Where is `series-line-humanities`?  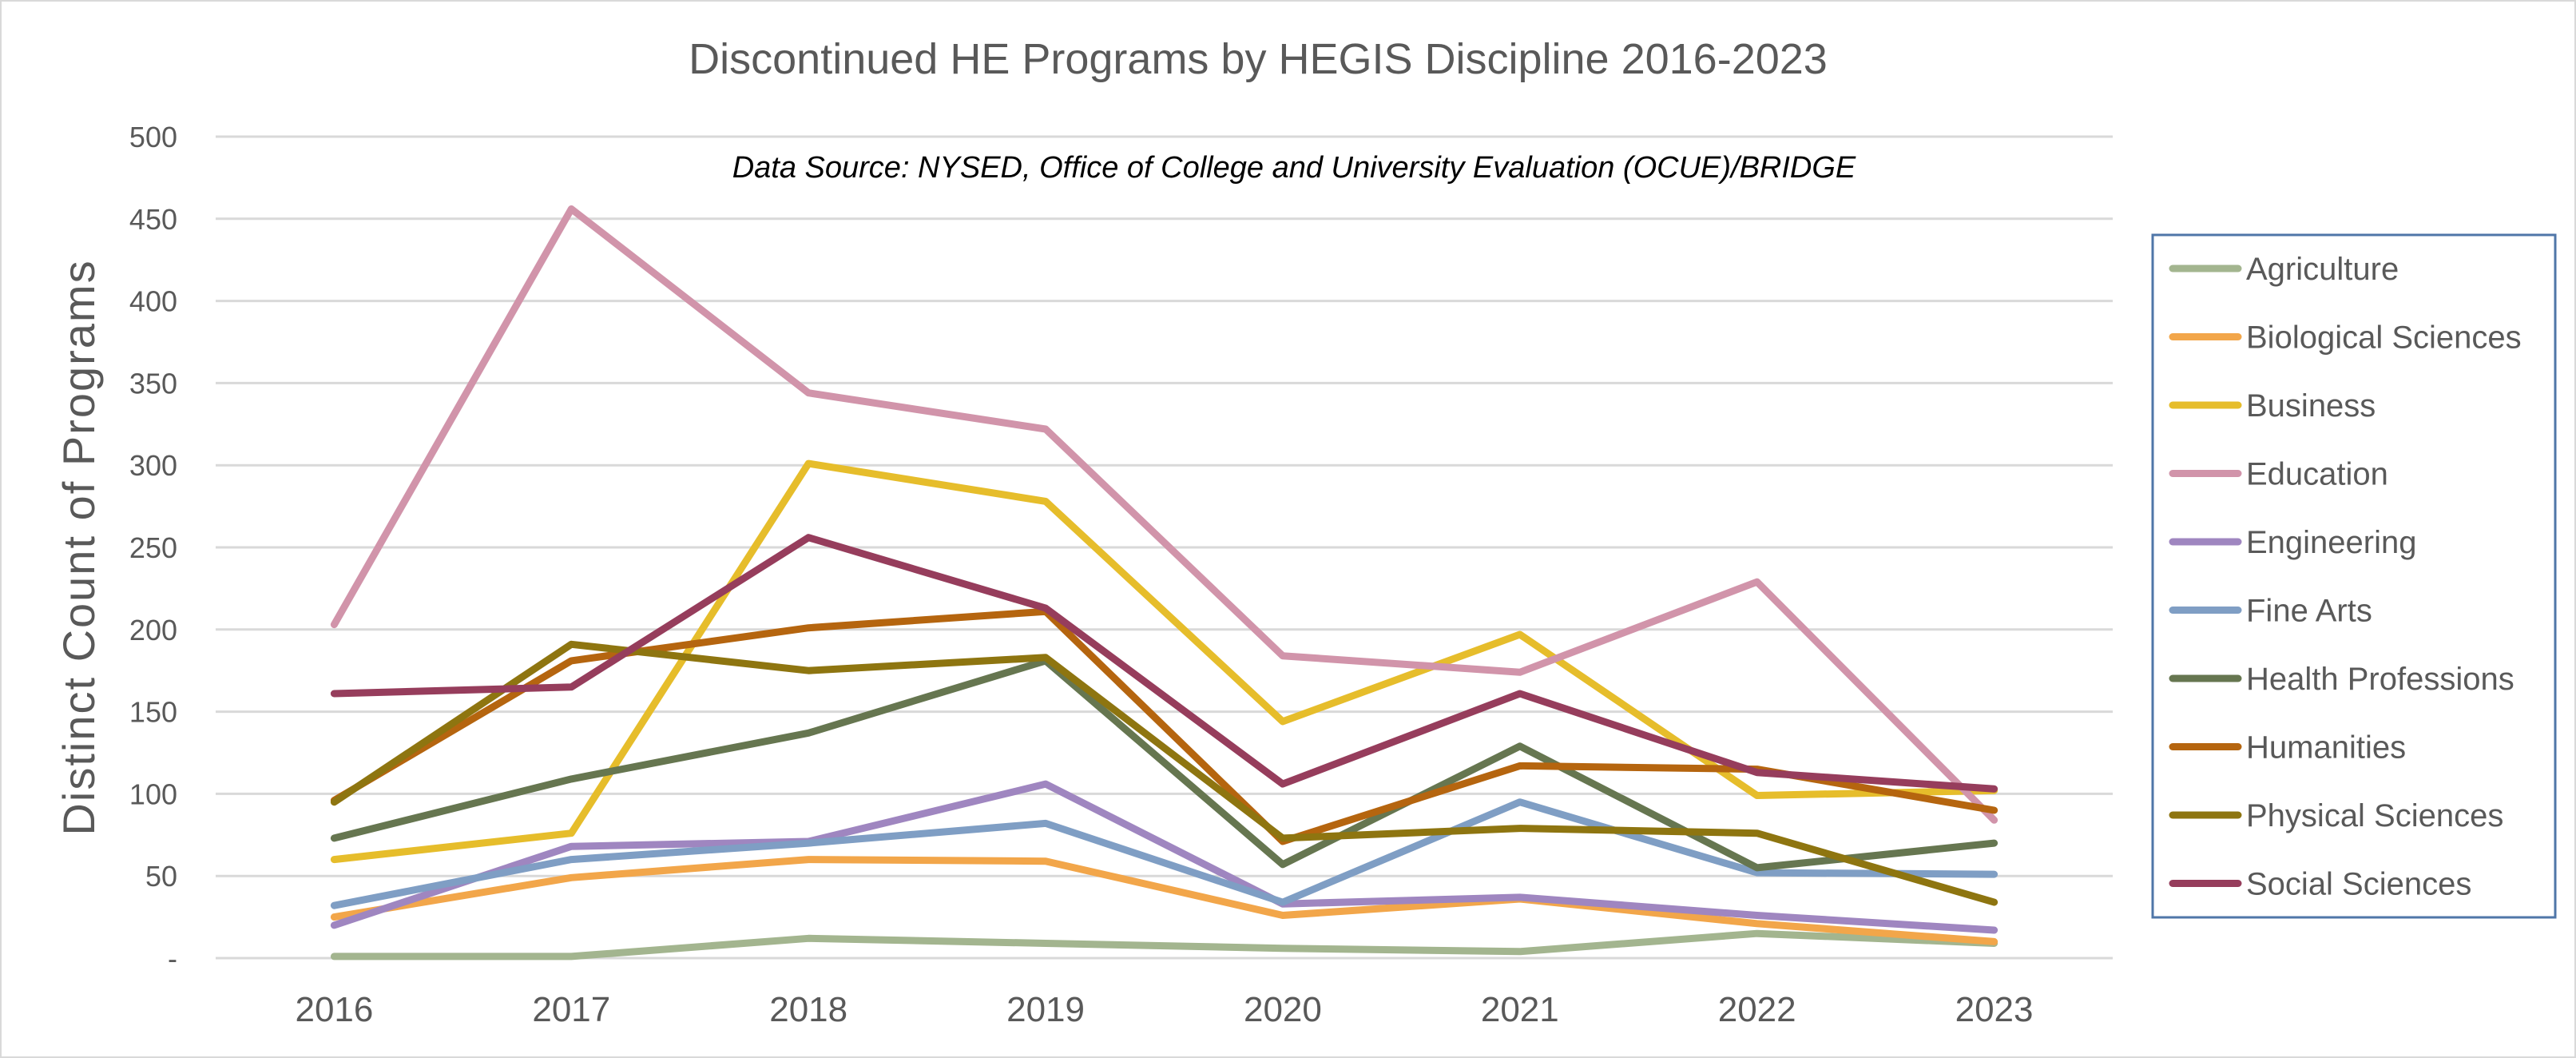
series-line-humanities is located at coordinates (1164, 726).